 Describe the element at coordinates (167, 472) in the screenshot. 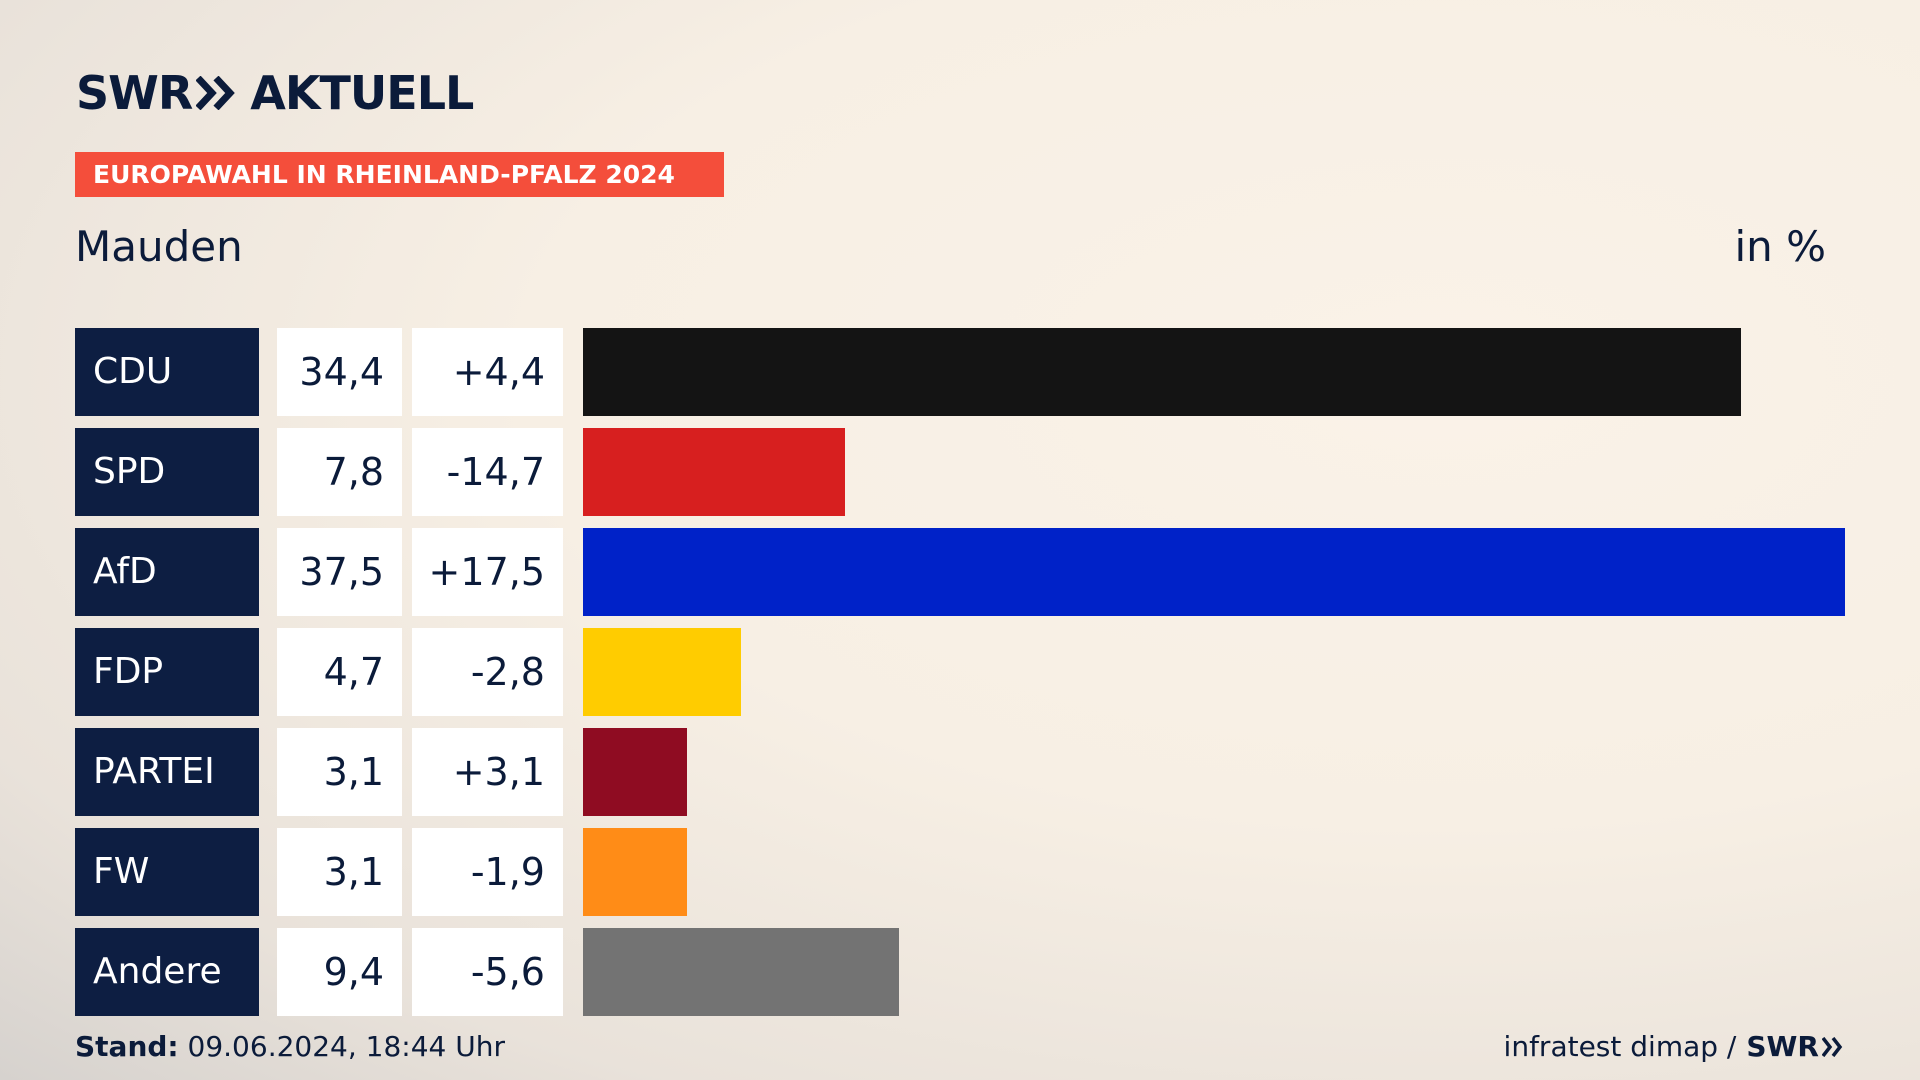

I see `party-label: SPD` at that location.